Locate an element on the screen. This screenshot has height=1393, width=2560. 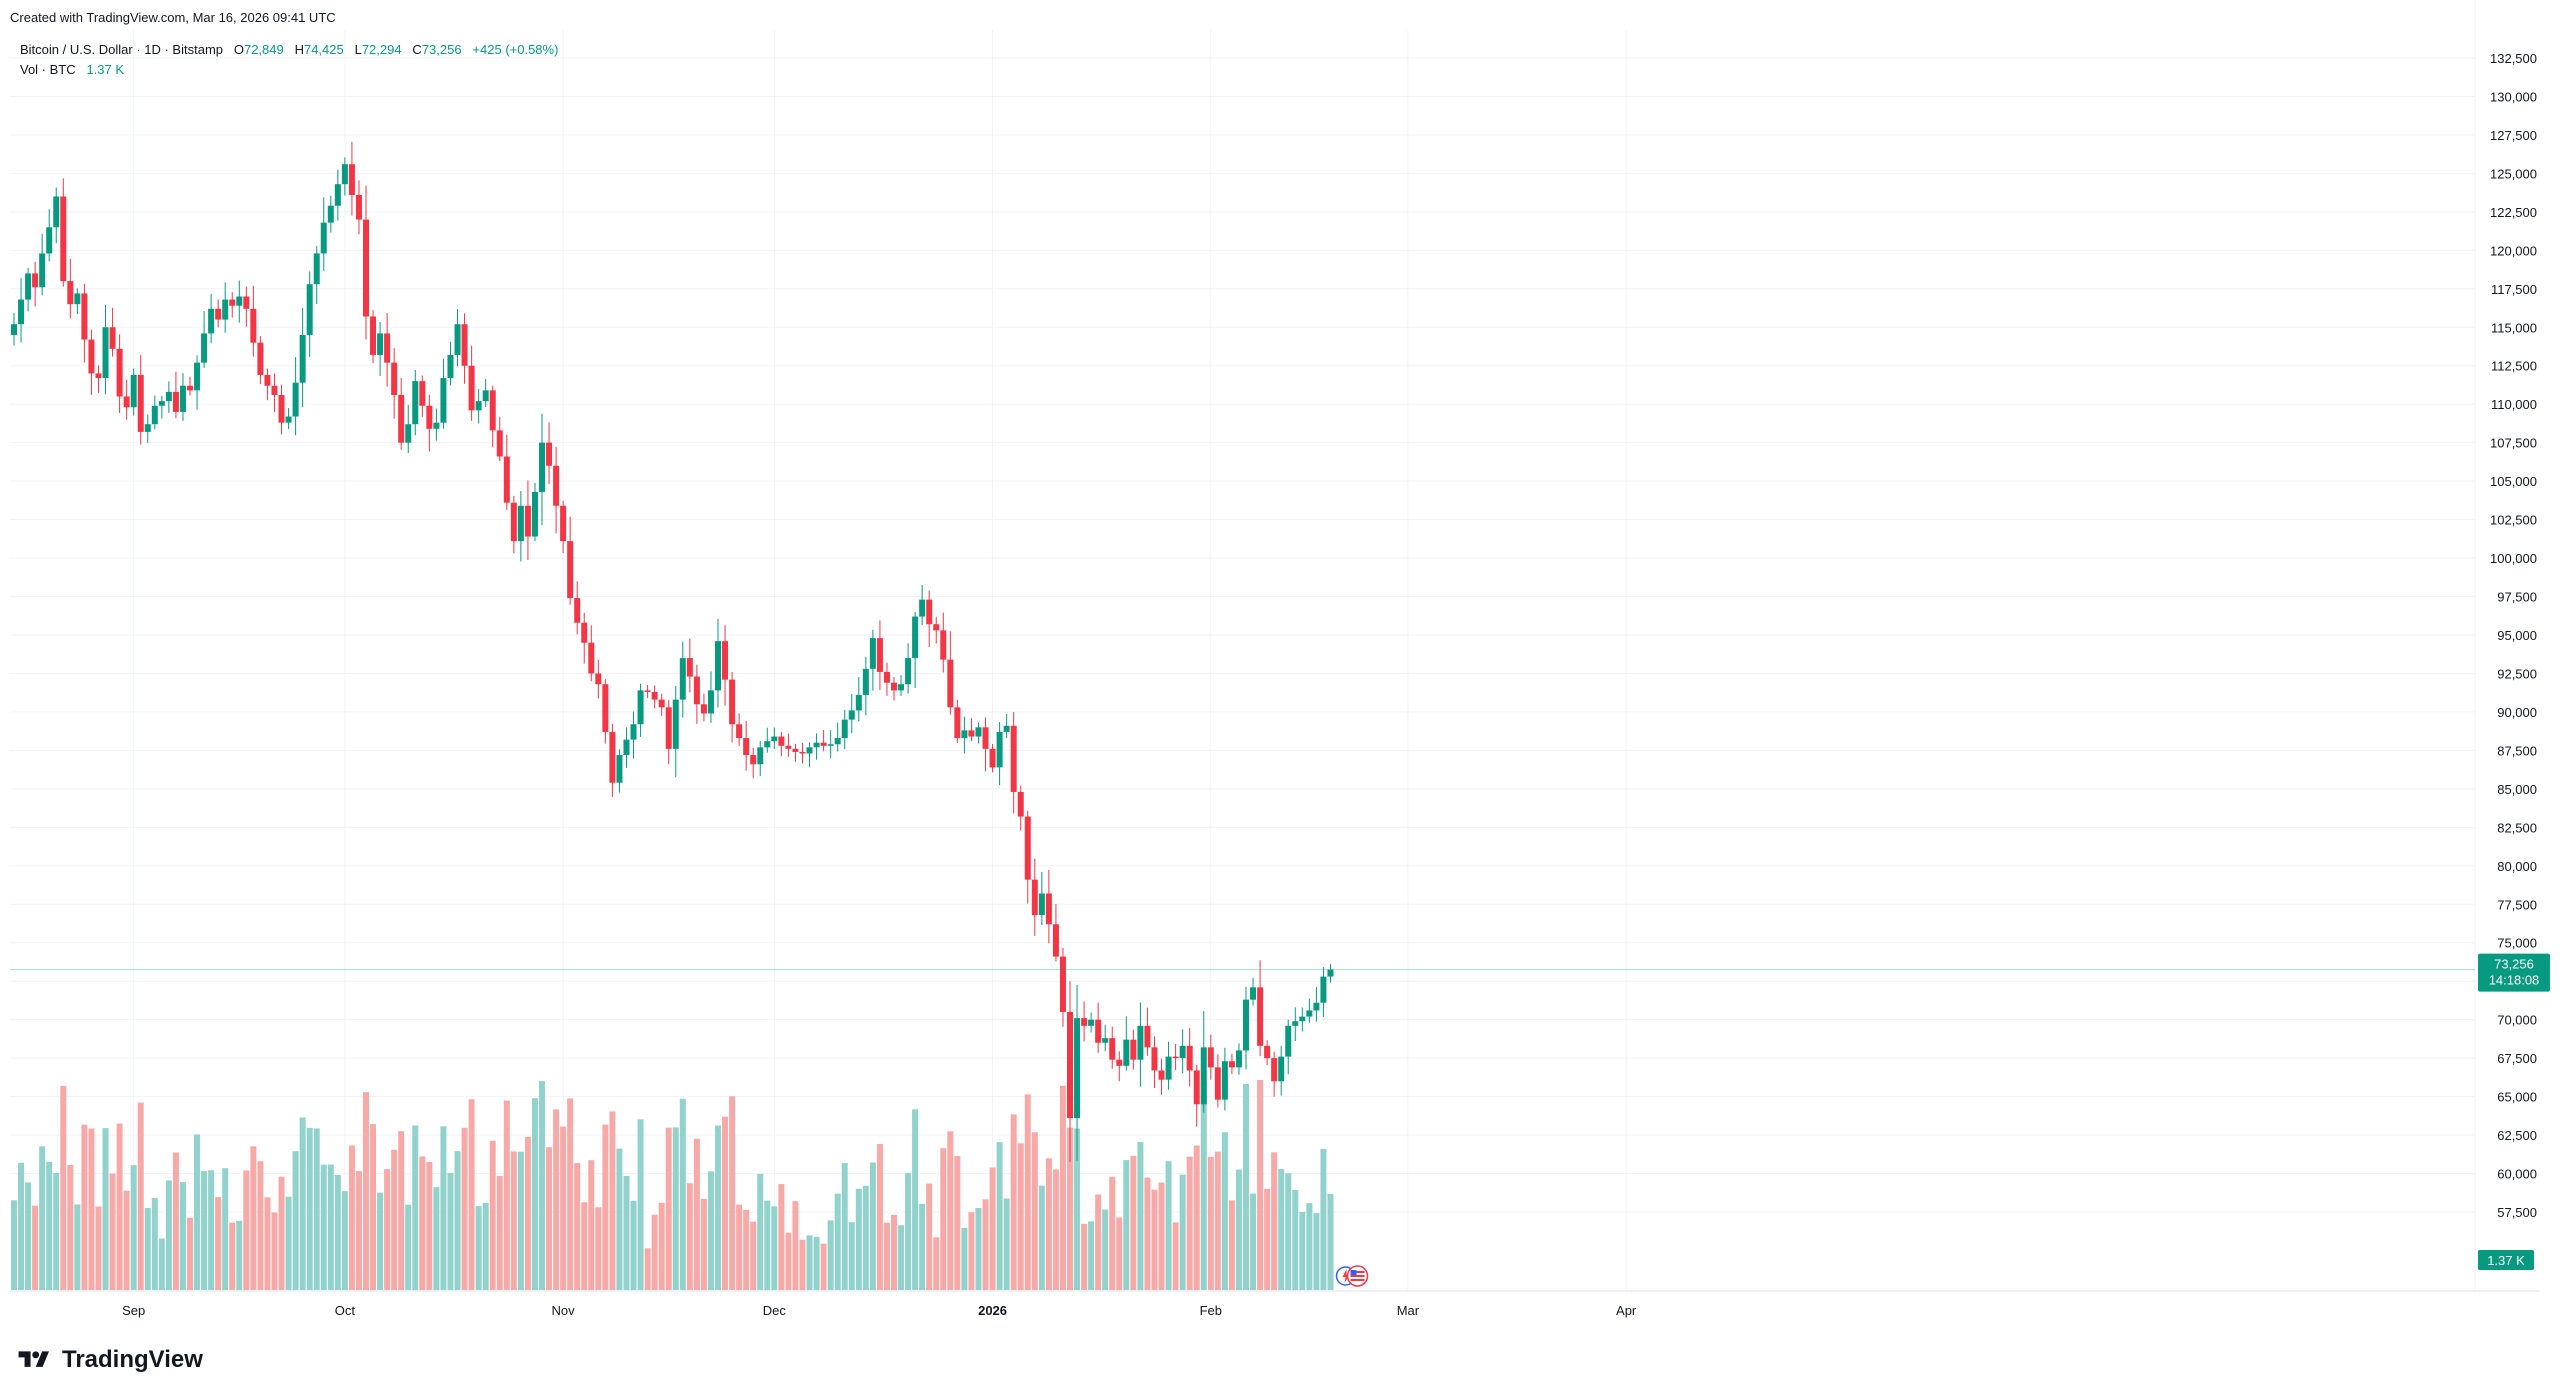
y-axis-tick-label: 97,500 is located at coordinates (2517, 597).